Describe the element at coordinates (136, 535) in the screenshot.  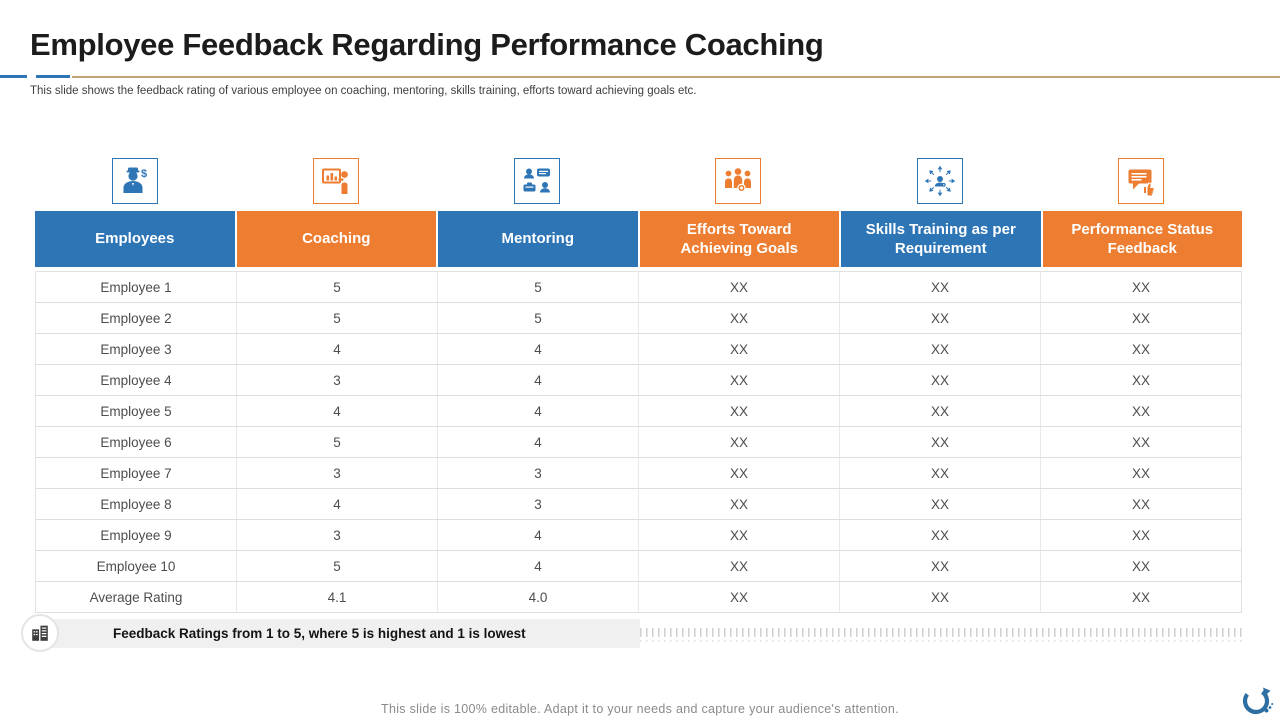
I see `row-label: Employee 9` at that location.